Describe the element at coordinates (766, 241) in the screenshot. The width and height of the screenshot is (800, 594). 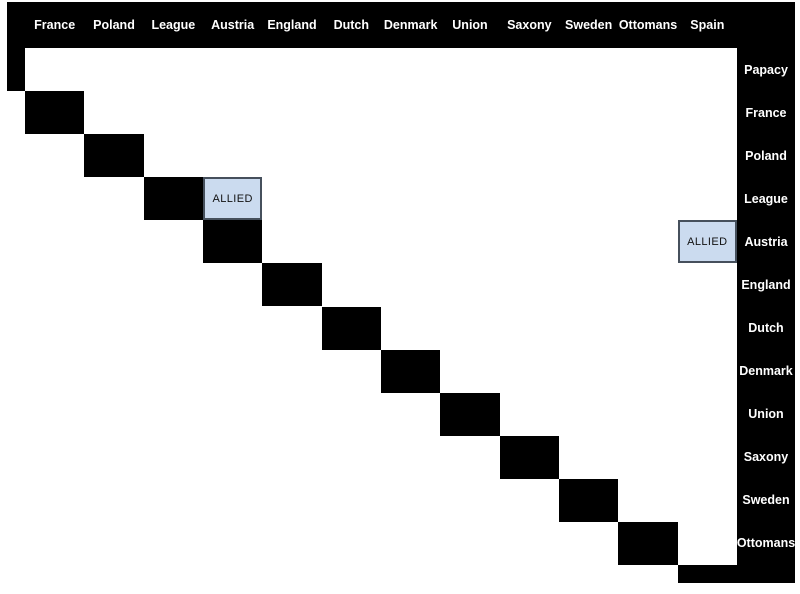
I see `row-header-austria: Austria` at that location.